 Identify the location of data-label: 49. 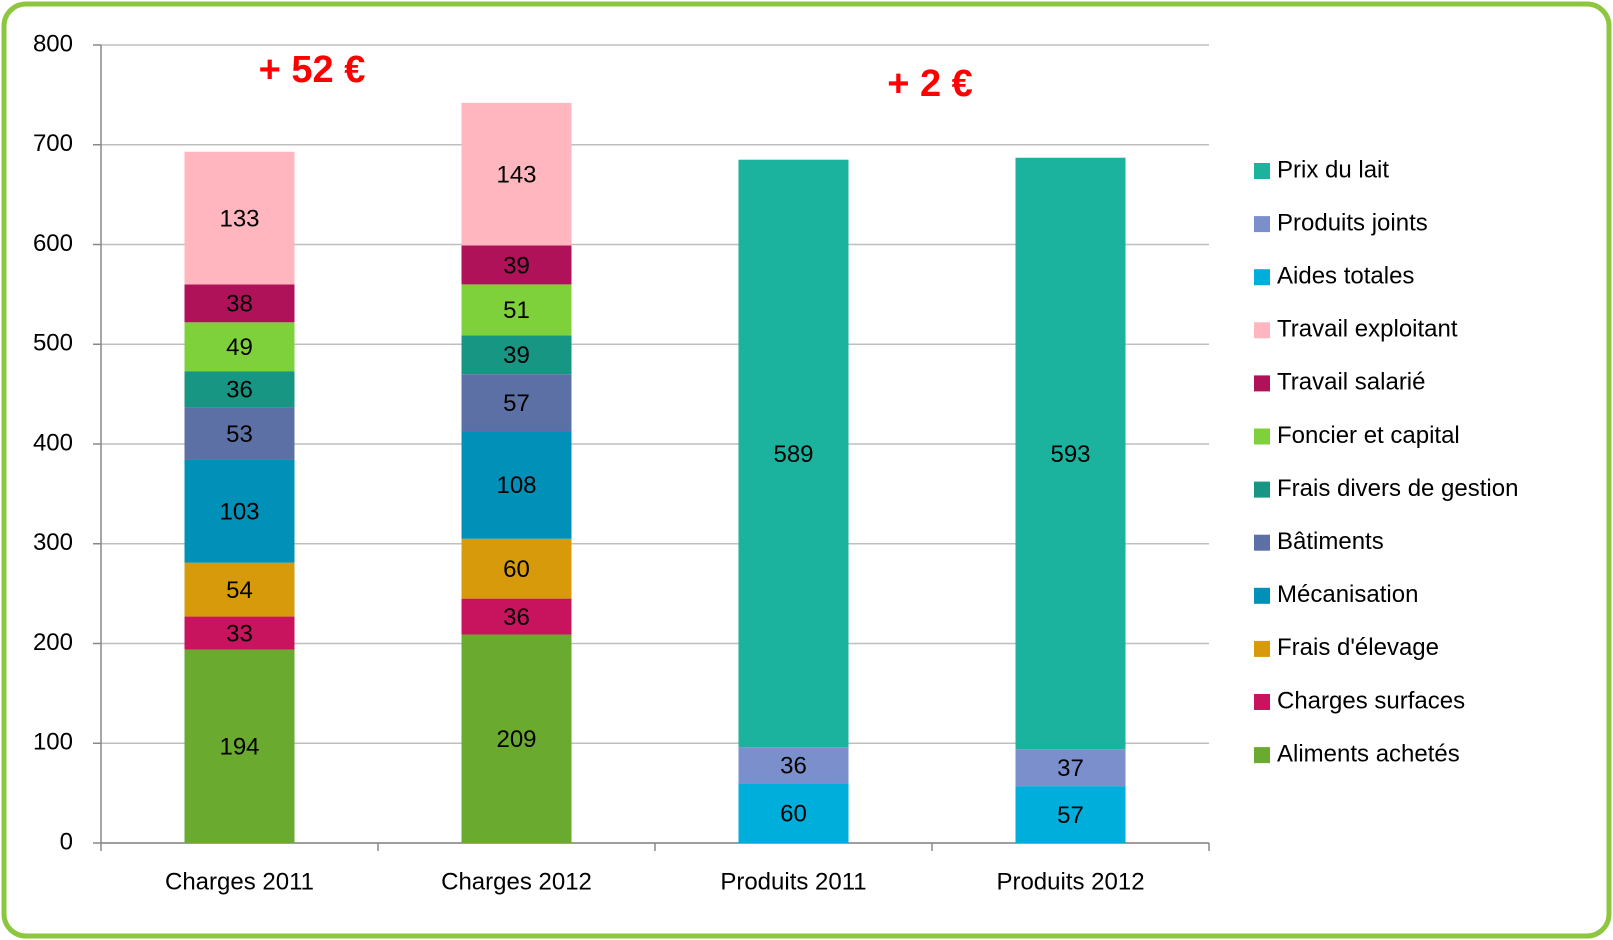
(239, 347).